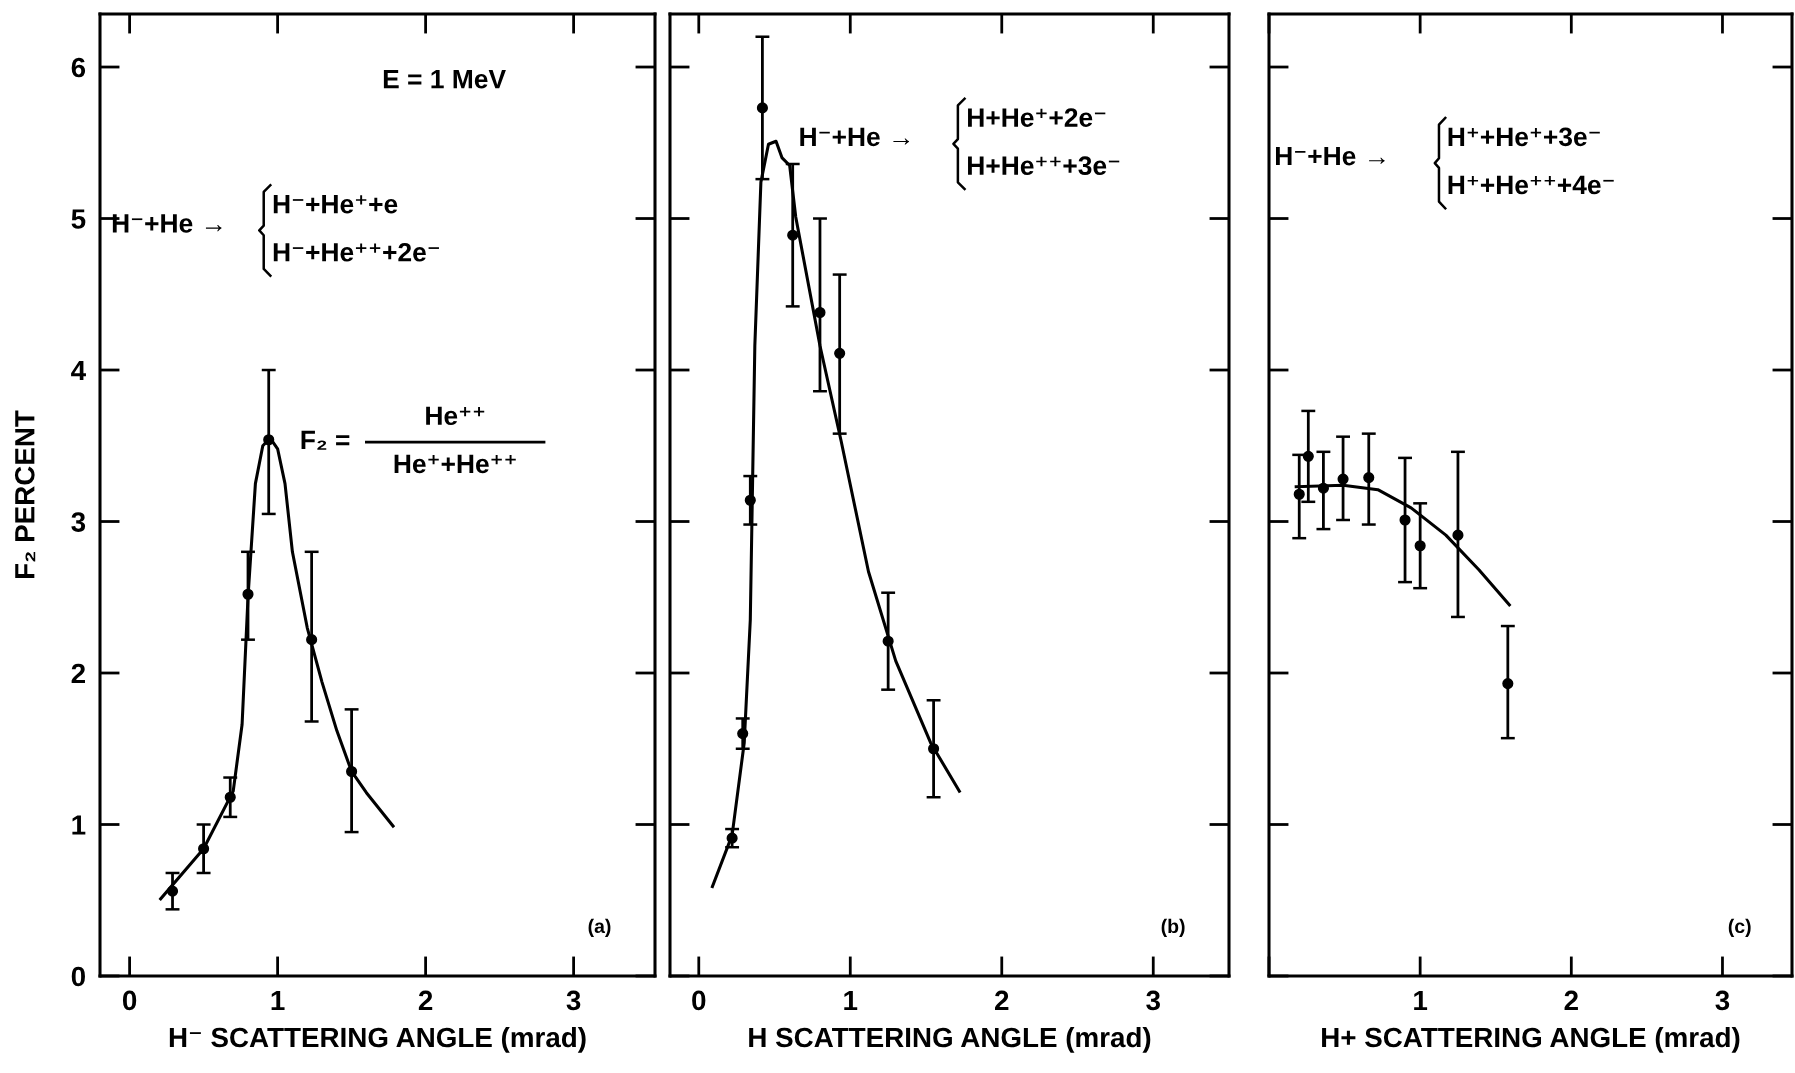 The image size is (1795, 1073). Describe the element at coordinates (1531, 1039) in the screenshot. I see `x-axis-title: H+ SCATTERING ANGLE (mrad)` at that location.